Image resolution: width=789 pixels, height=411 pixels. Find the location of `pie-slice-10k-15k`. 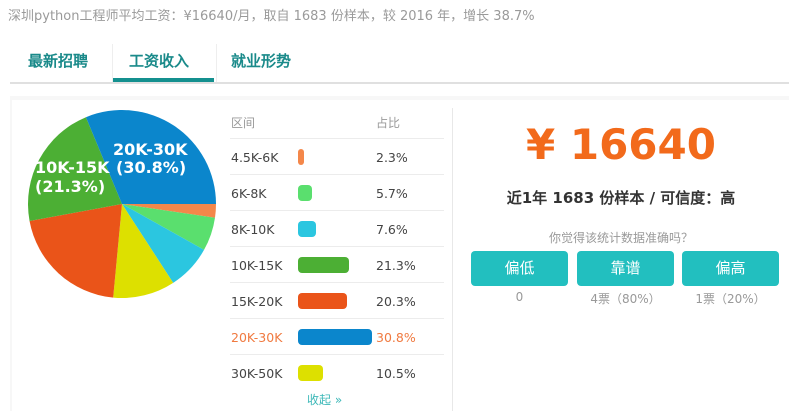

pie-slice-10k-15k is located at coordinates (74, 169).